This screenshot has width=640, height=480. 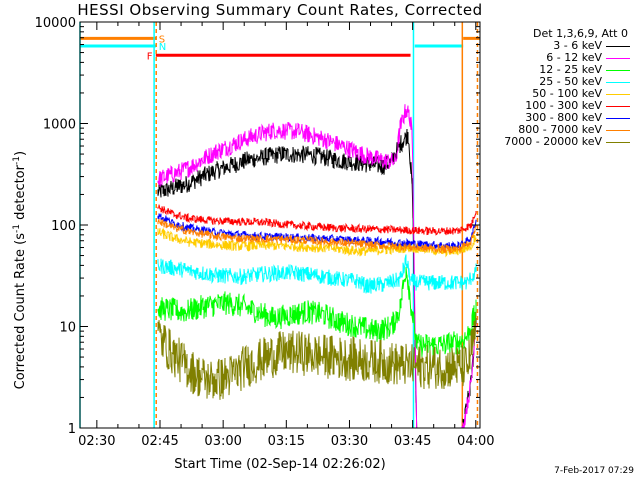 I want to click on y-axis-label: Corrected Count Rate (s-1 detector-1), so click(x=20, y=270).